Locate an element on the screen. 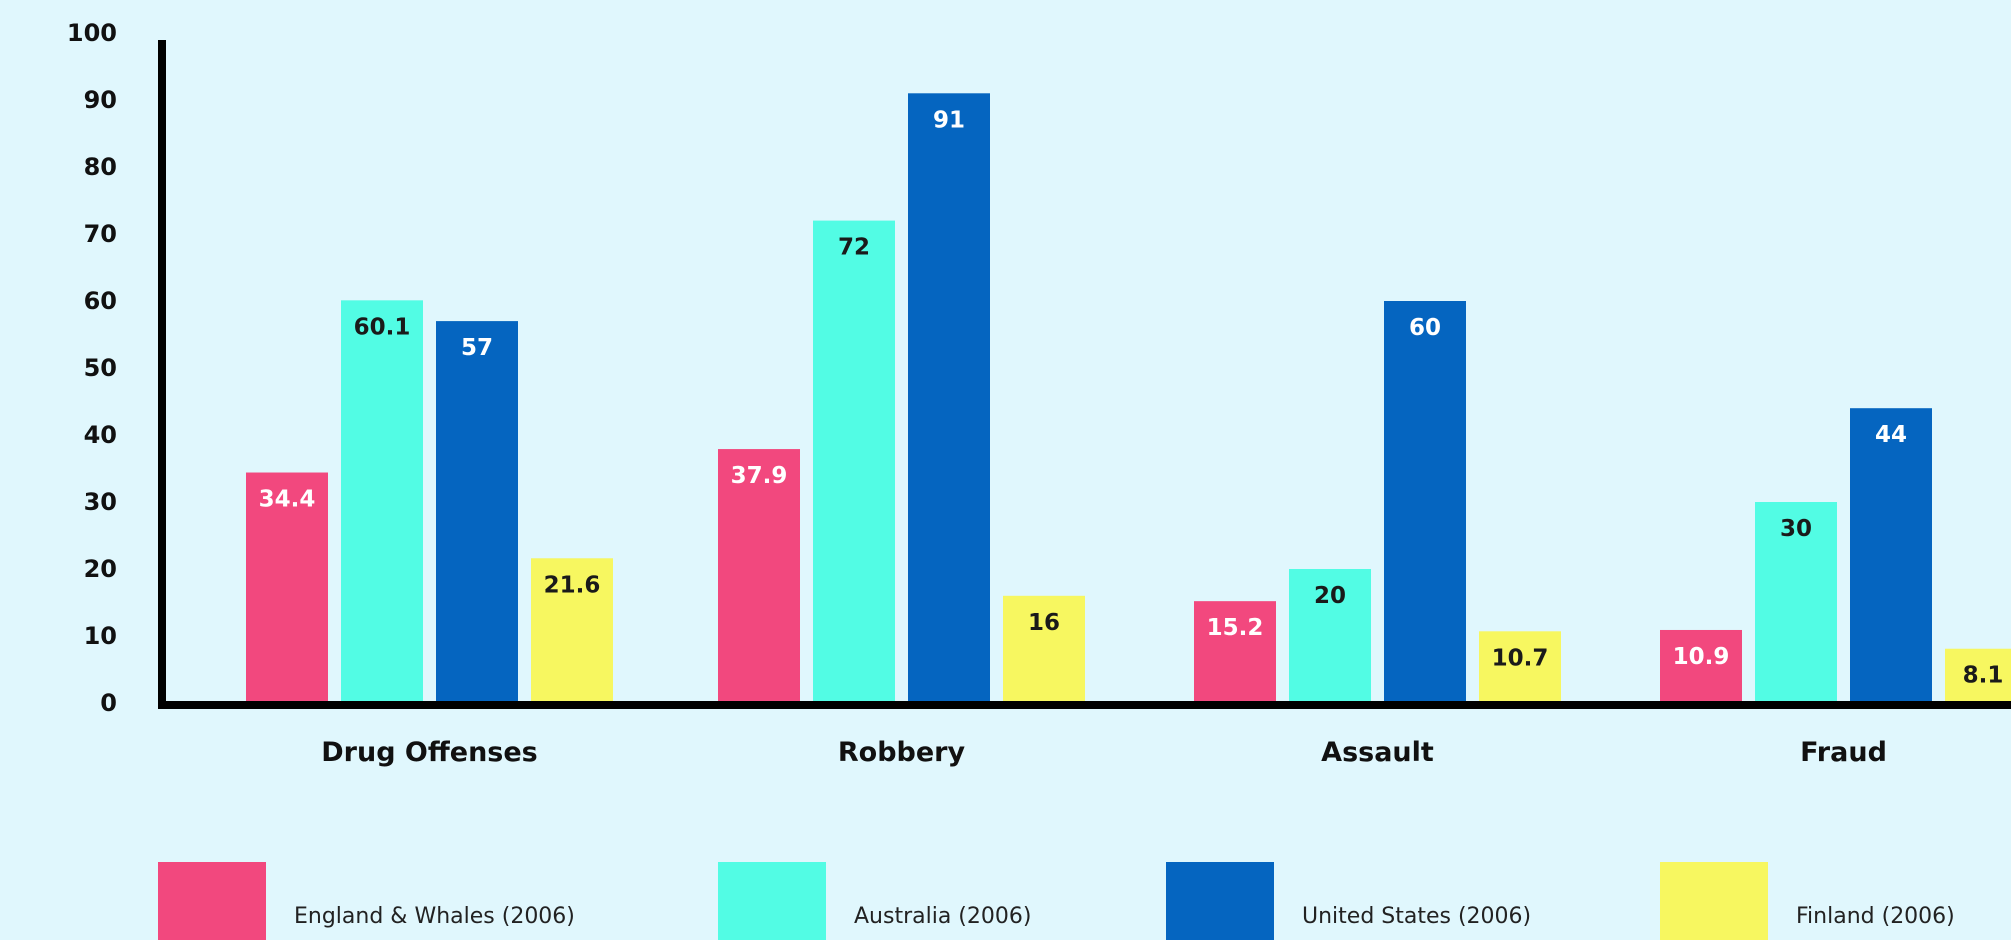  legend-label: Finland (2006) is located at coordinates (1875, 916).